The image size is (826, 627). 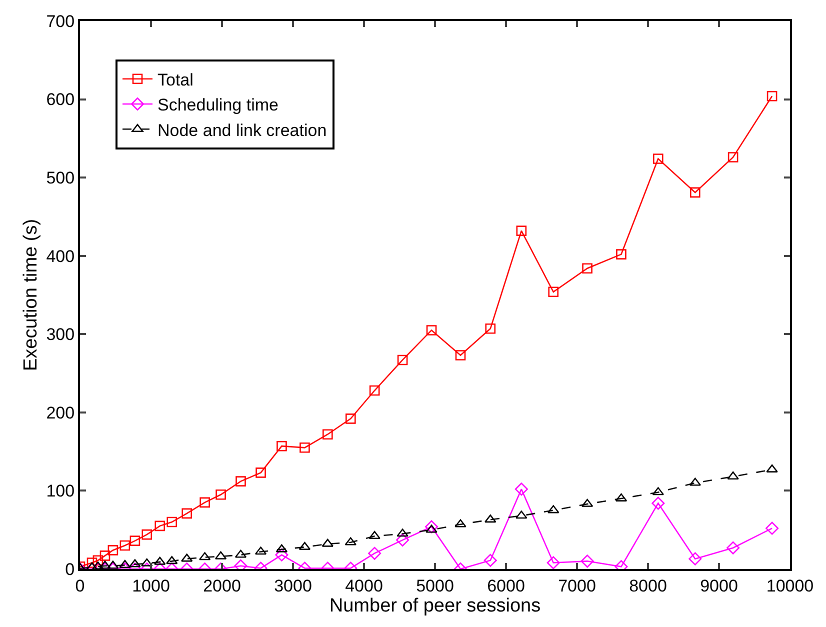 What do you see at coordinates (293, 586) in the screenshot?
I see `x-tick-label: 3000` at bounding box center [293, 586].